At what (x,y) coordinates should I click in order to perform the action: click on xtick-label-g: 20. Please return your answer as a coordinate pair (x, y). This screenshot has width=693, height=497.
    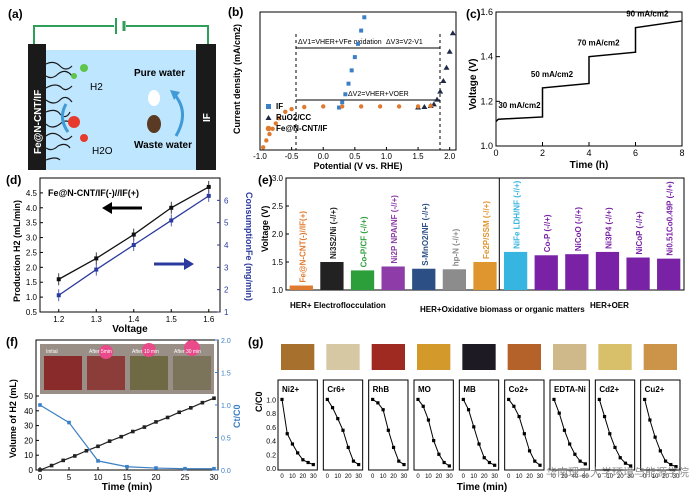
    Looking at the image, I should click on (303, 477).